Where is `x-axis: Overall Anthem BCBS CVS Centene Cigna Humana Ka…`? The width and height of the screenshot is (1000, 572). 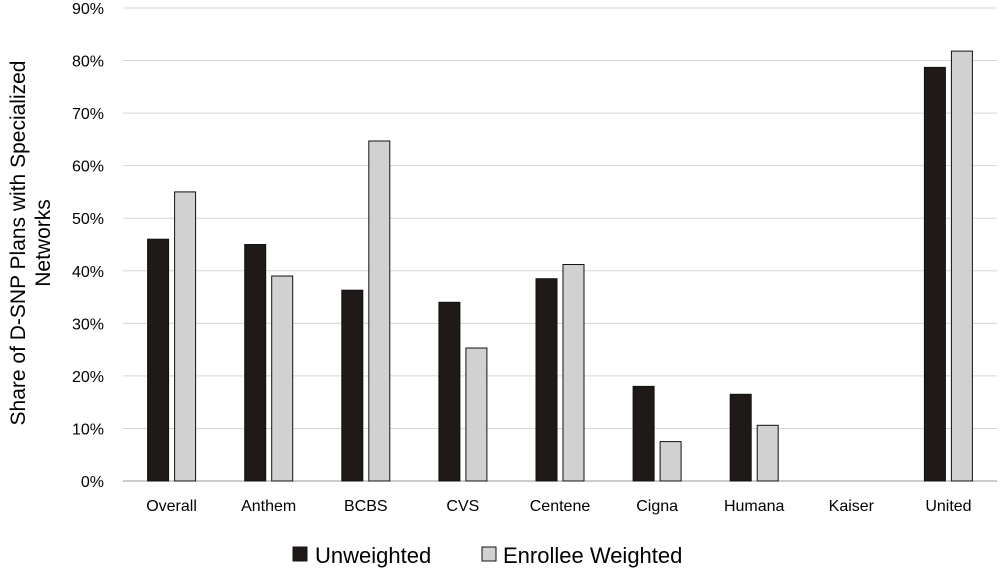
x-axis: Overall Anthem BCBS CVS Centene Cigna Humana Ka… is located at coordinates (558, 506).